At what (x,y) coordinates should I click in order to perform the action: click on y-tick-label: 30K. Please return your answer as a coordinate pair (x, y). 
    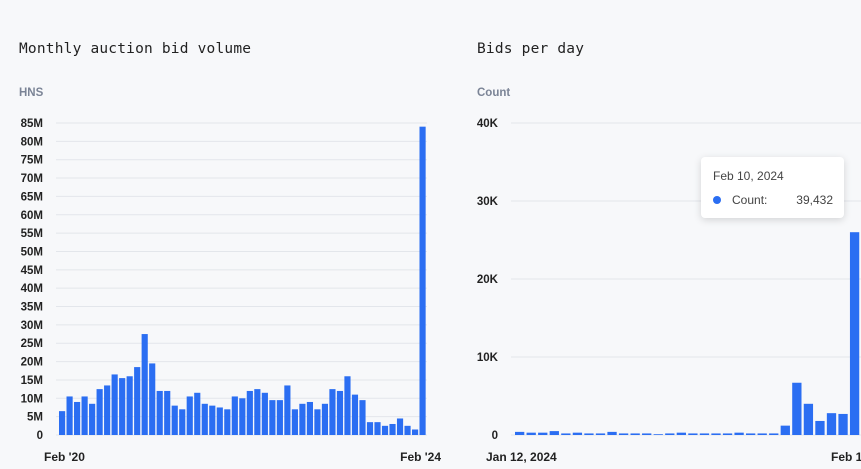
    Looking at the image, I should click on (488, 202).